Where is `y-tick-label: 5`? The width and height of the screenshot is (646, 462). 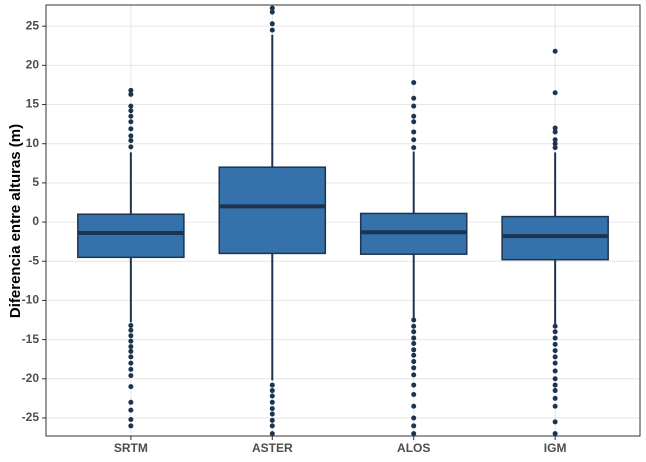
y-tick-label: 5 is located at coordinates (35, 182).